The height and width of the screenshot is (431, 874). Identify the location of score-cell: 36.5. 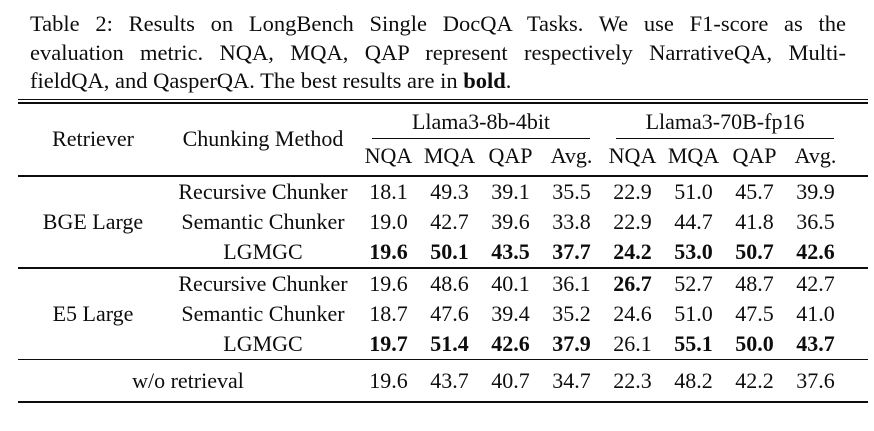
(815, 221).